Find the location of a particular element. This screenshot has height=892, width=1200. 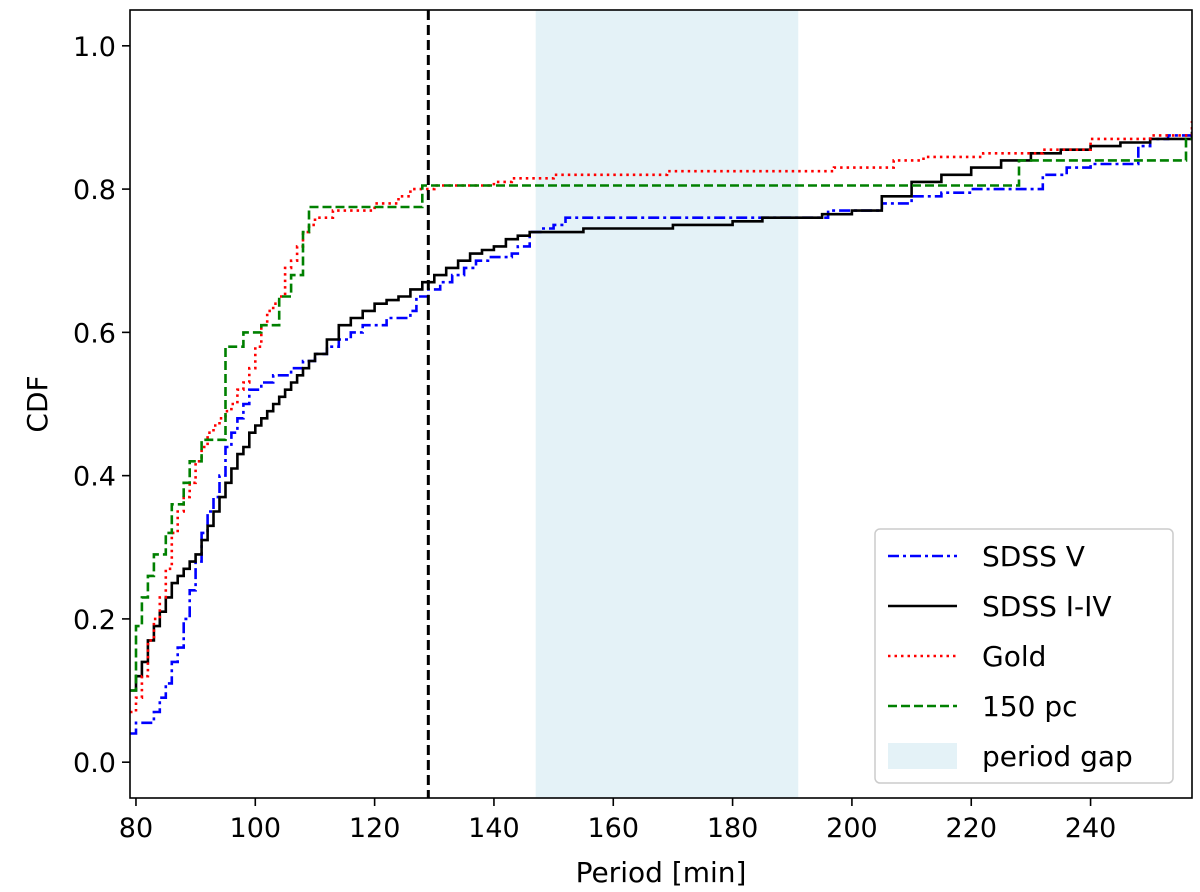

x-tick-label: 200 is located at coordinates (852, 828).